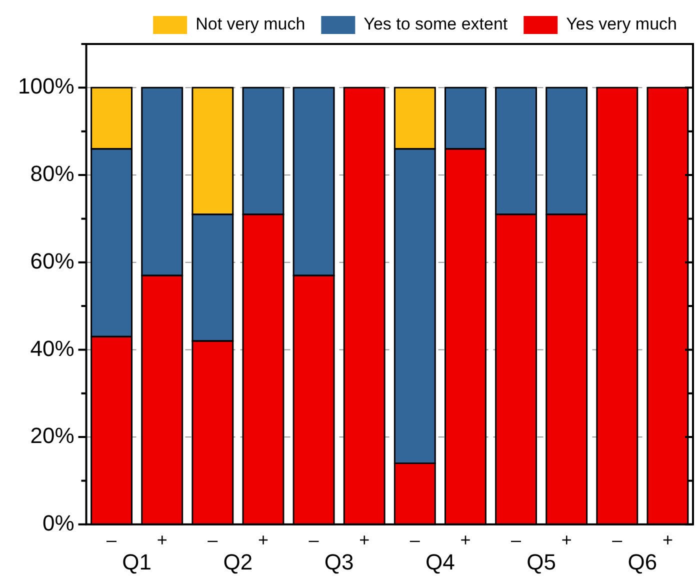 The width and height of the screenshot is (697, 588). Describe the element at coordinates (436, 24) in the screenshot. I see `legend-label: Yes to some extent` at that location.